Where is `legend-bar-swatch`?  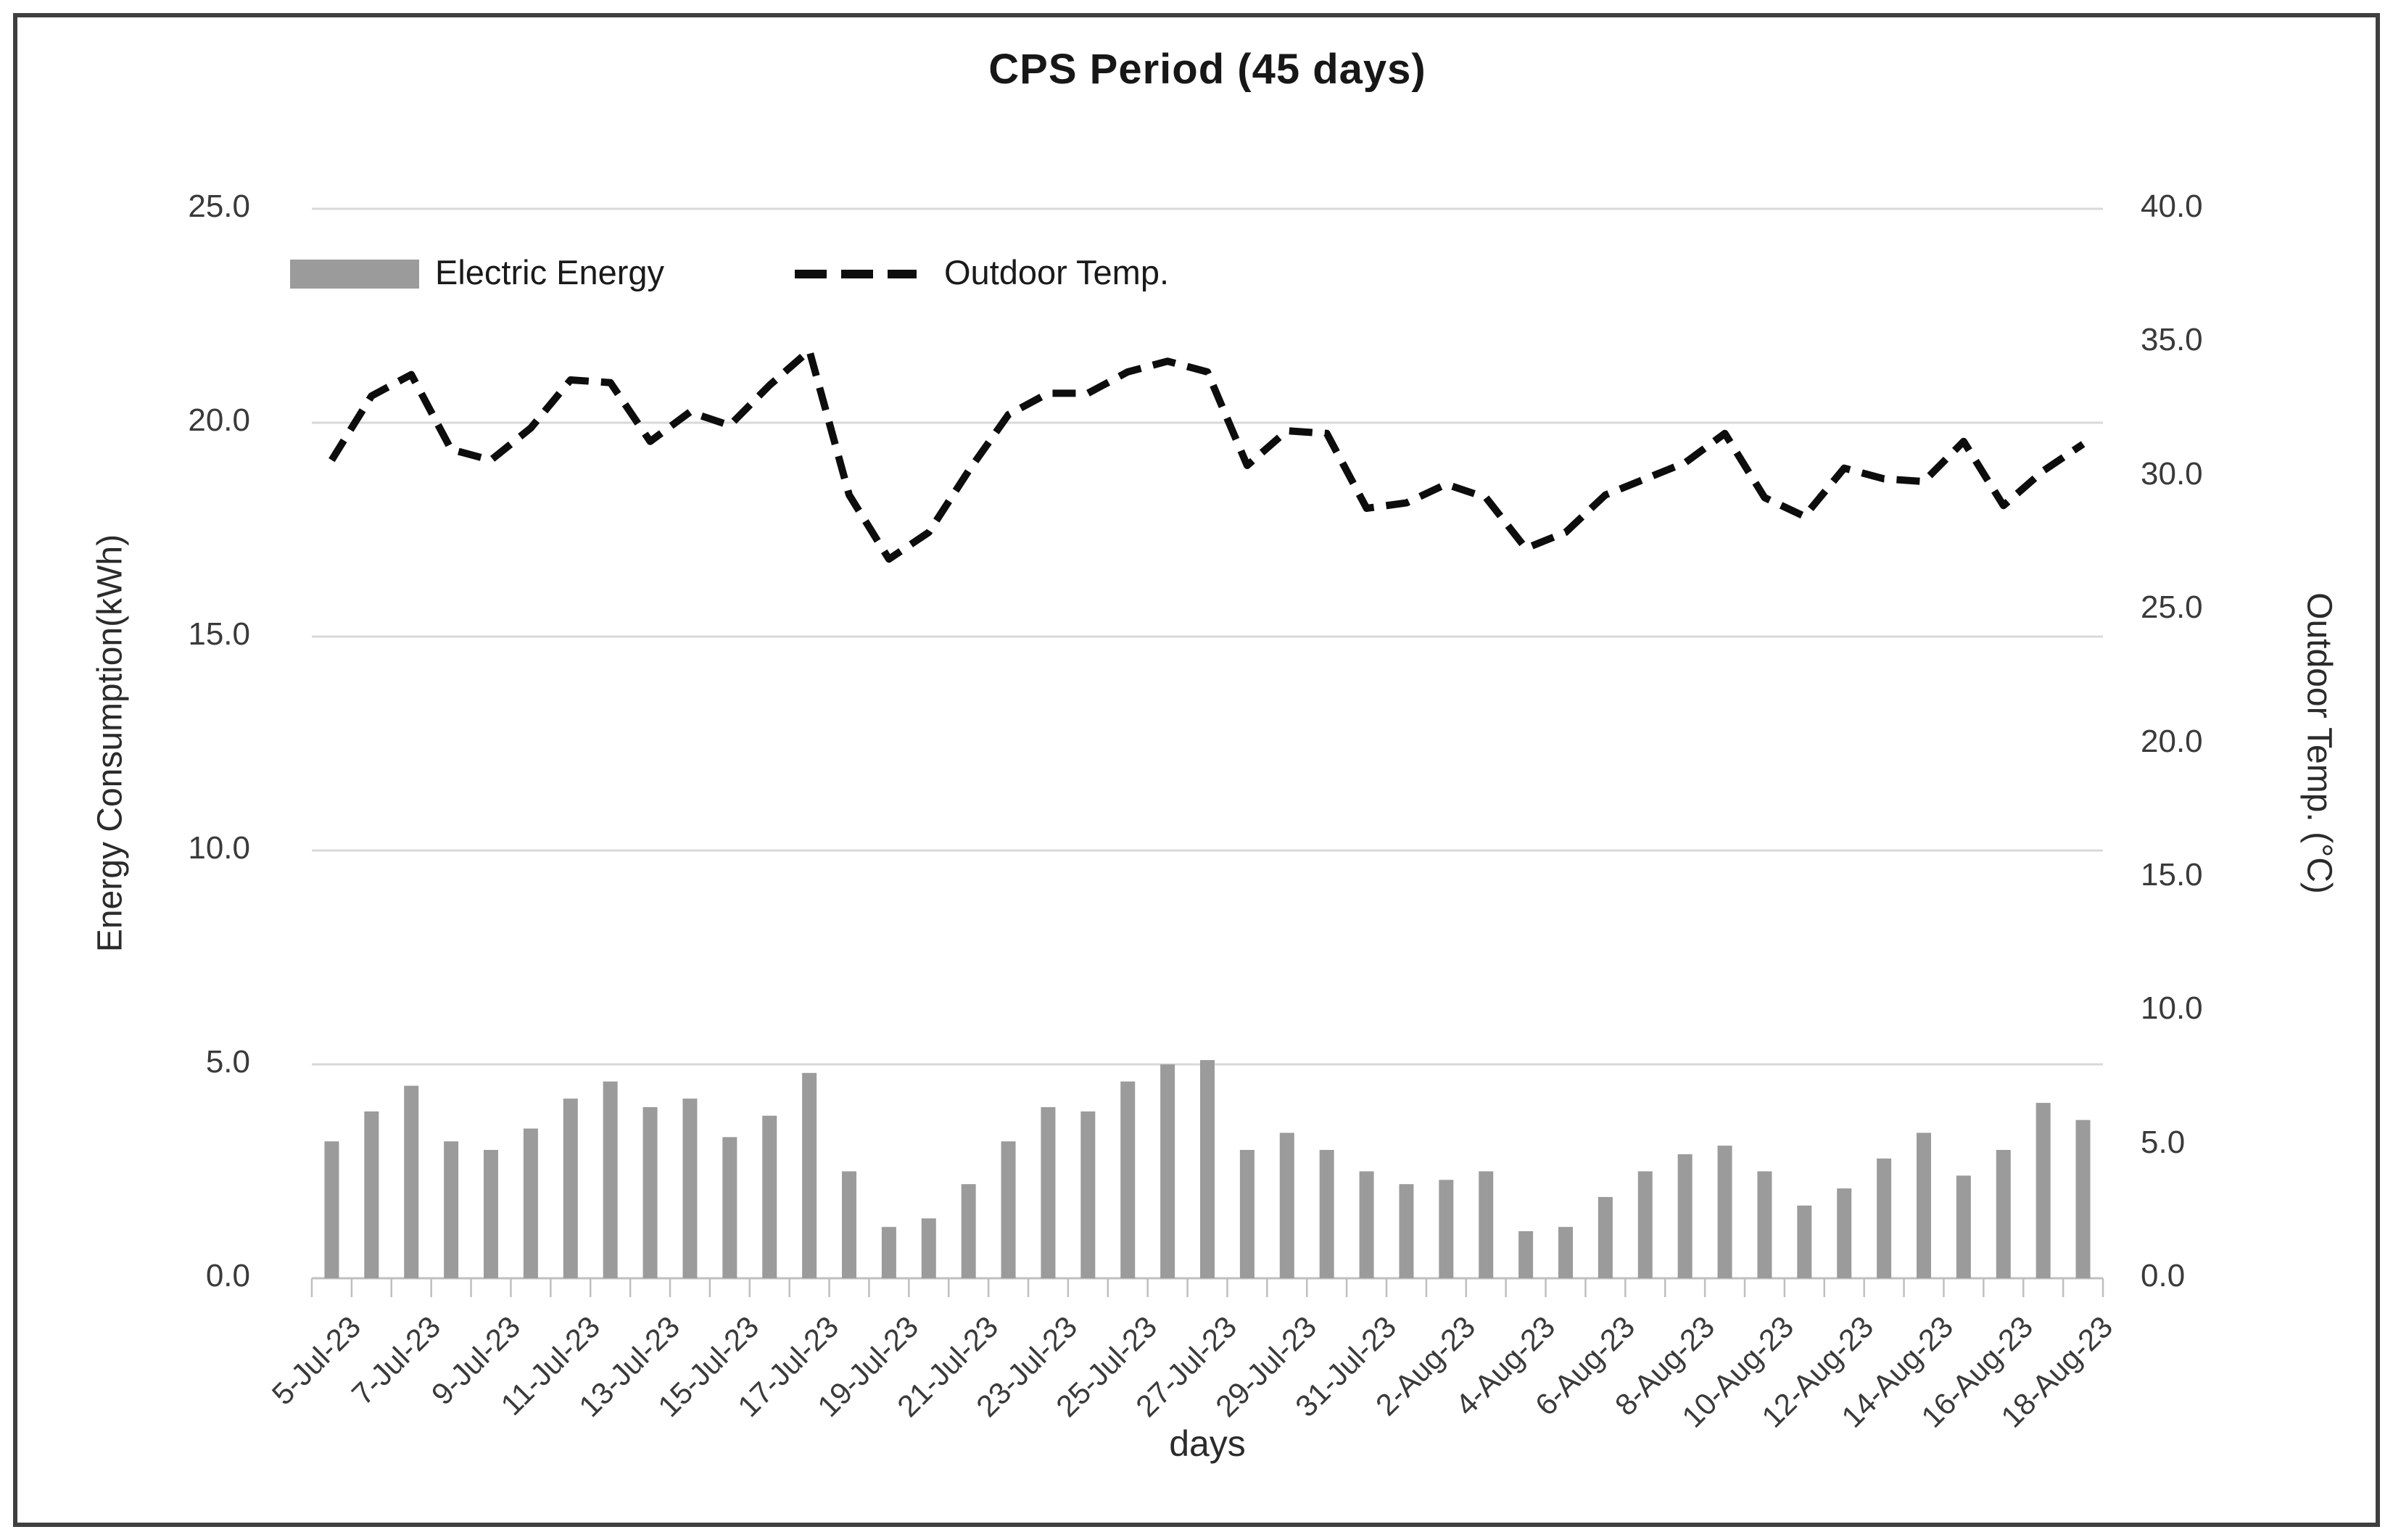 legend-bar-swatch is located at coordinates (354, 274).